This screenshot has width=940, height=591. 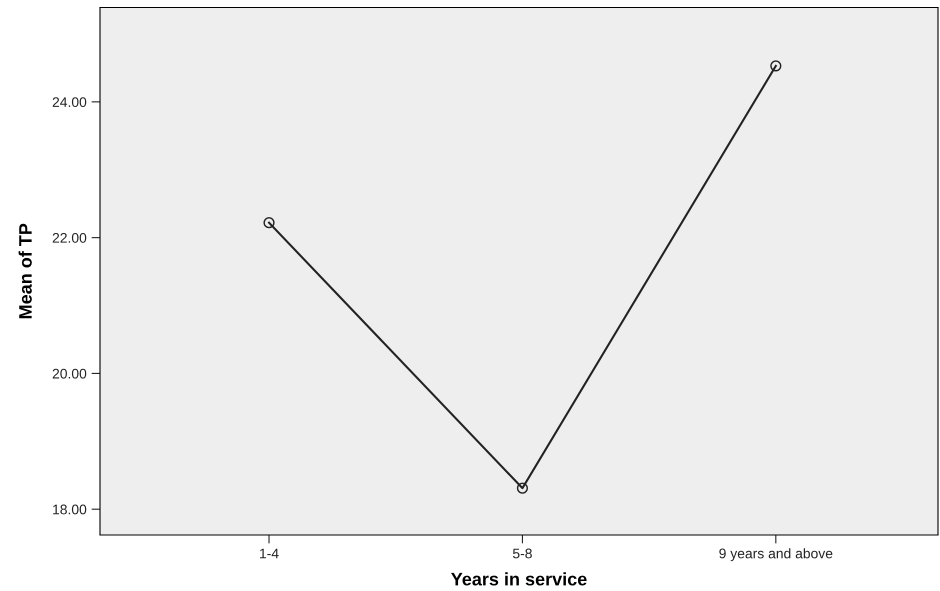 I want to click on y-tick-label: 22.00, so click(x=69, y=237).